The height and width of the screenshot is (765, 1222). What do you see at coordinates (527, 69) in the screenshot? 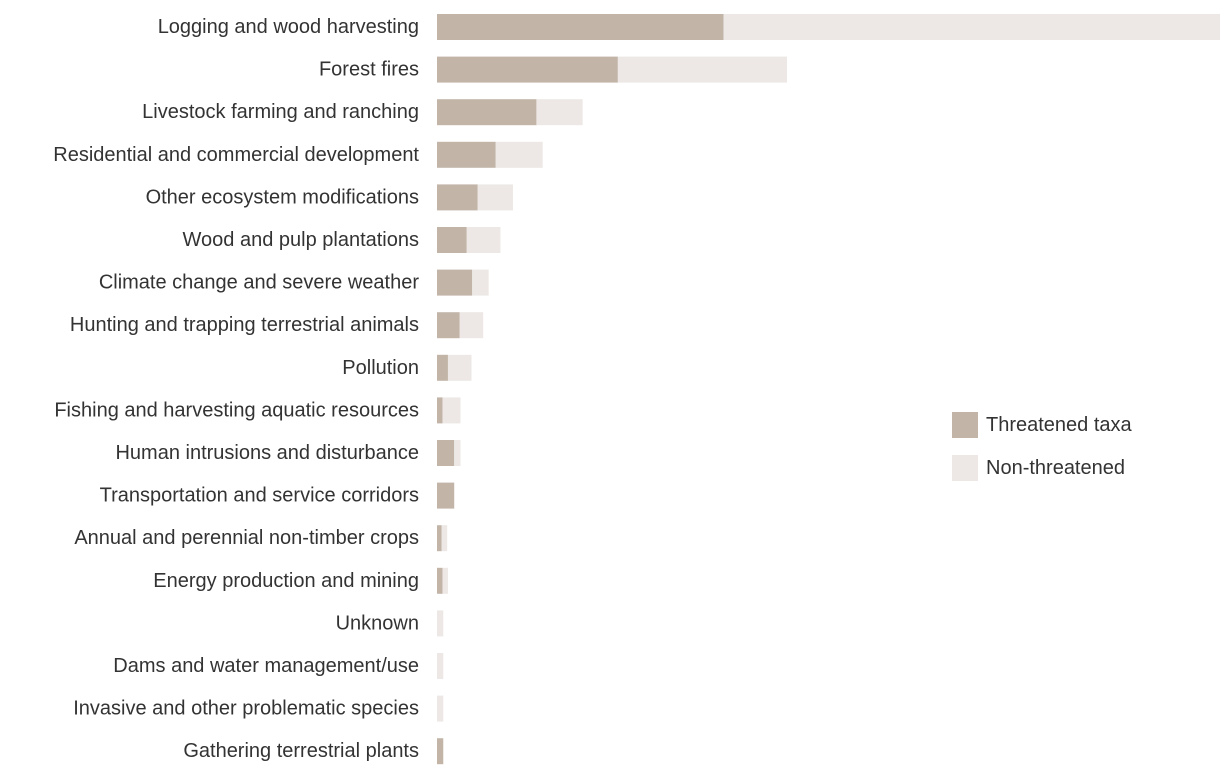
I see `bar-threatened-taxa-forest-fires` at bounding box center [527, 69].